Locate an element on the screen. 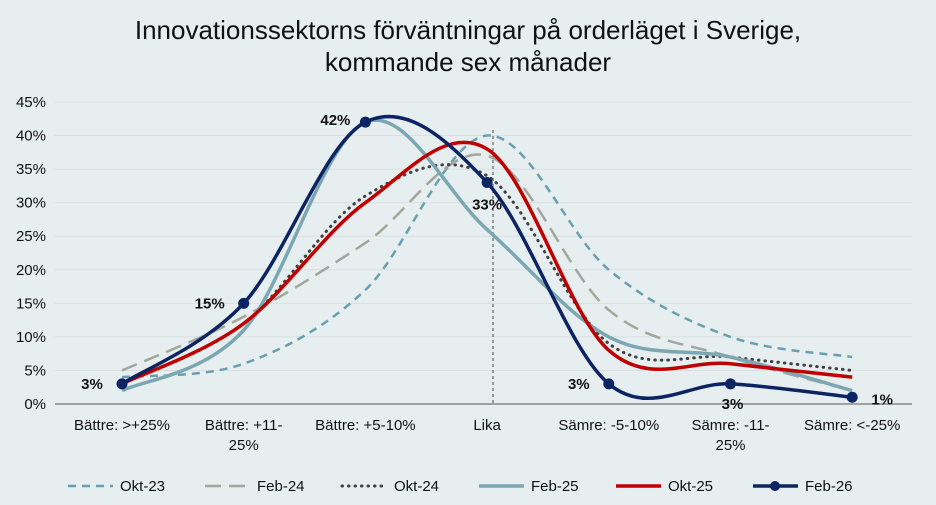  data-label: 1% is located at coordinates (882, 399).